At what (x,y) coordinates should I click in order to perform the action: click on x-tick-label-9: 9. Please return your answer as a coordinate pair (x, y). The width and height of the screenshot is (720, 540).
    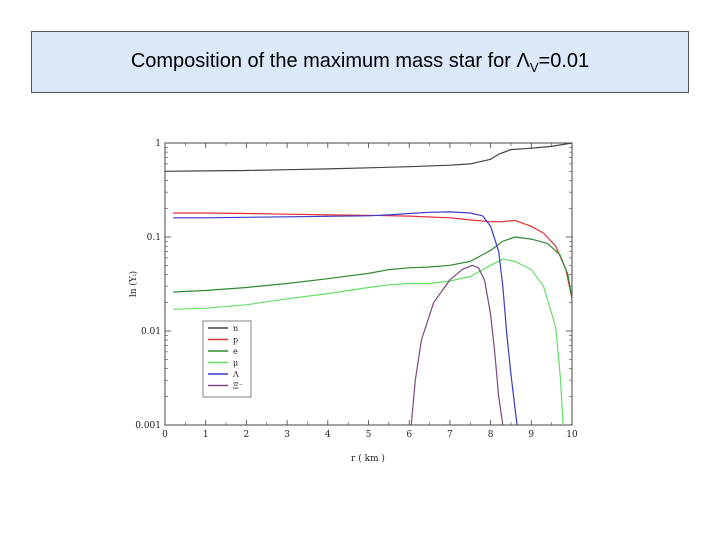
    Looking at the image, I should click on (531, 435).